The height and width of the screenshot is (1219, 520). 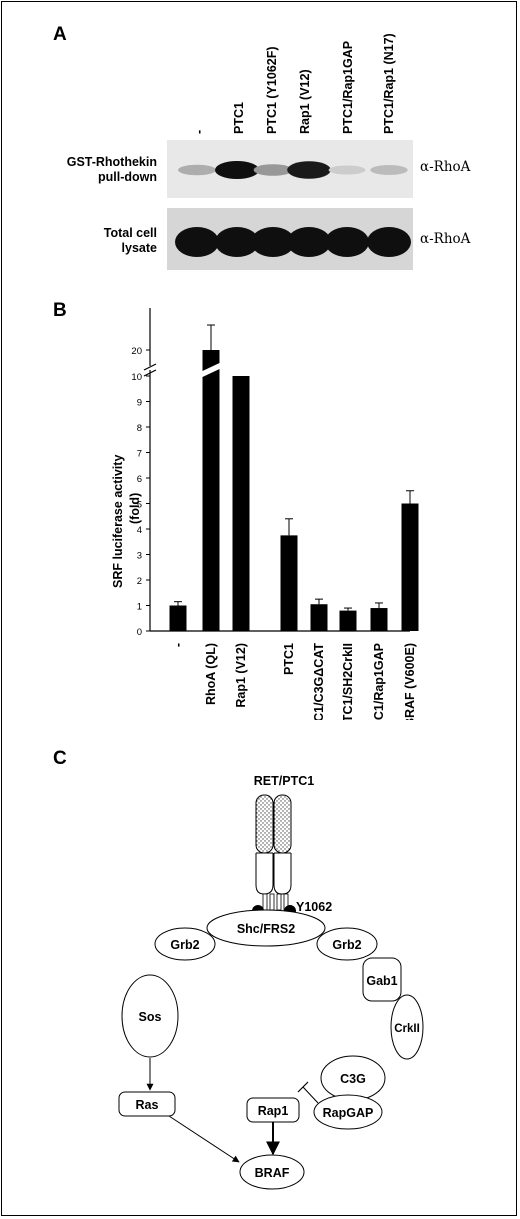 I want to click on row-label-pulldown: GST-Rhothekin pull-down, so click(x=112, y=170).